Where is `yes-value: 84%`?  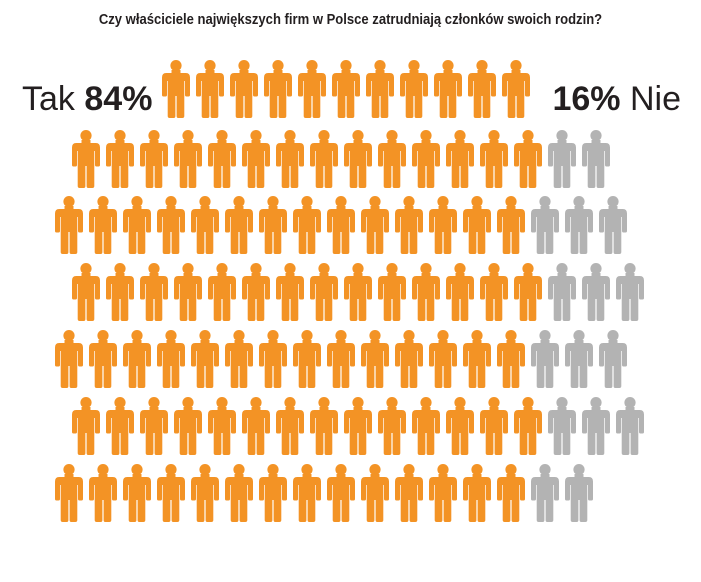 yes-value: 84% is located at coordinates (118, 99).